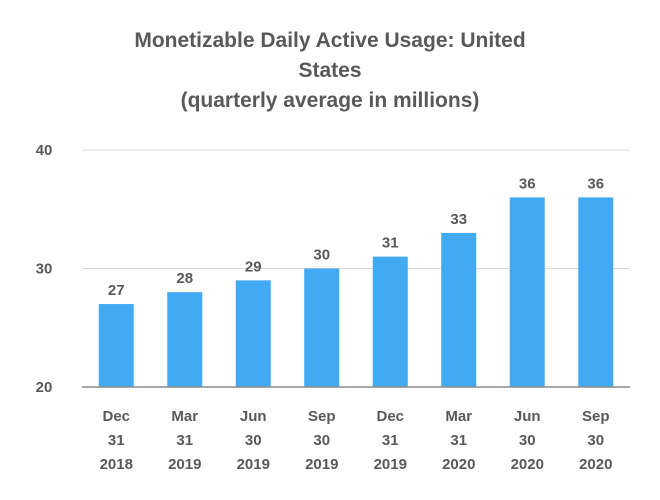 Image resolution: width=660 pixels, height=500 pixels. Describe the element at coordinates (253, 266) in the screenshot. I see `data-label: 29` at that location.